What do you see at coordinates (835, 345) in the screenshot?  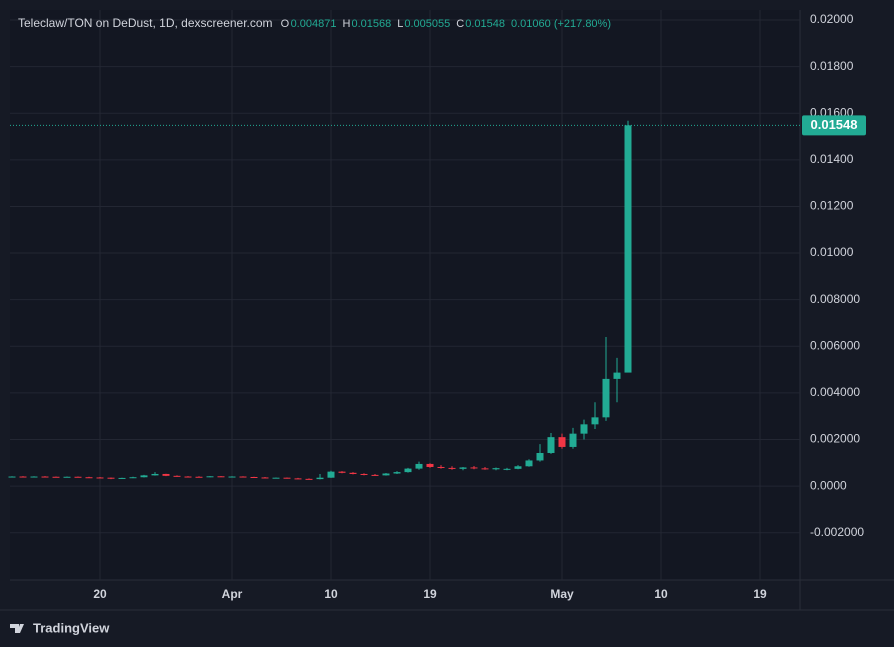 I see `y-tick-label: 0.006000` at bounding box center [835, 345].